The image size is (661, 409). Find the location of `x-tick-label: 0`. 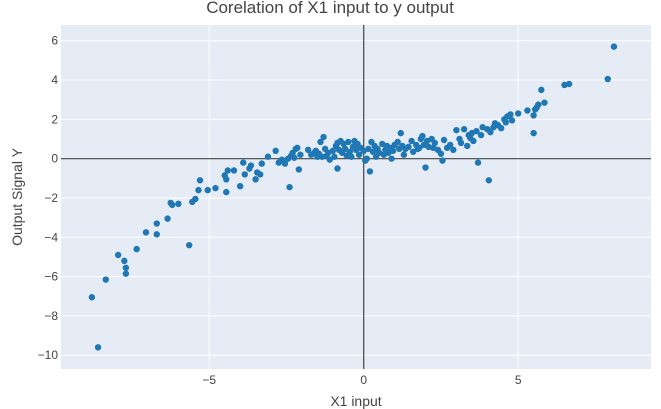

x-tick-label: 0 is located at coordinates (363, 380).